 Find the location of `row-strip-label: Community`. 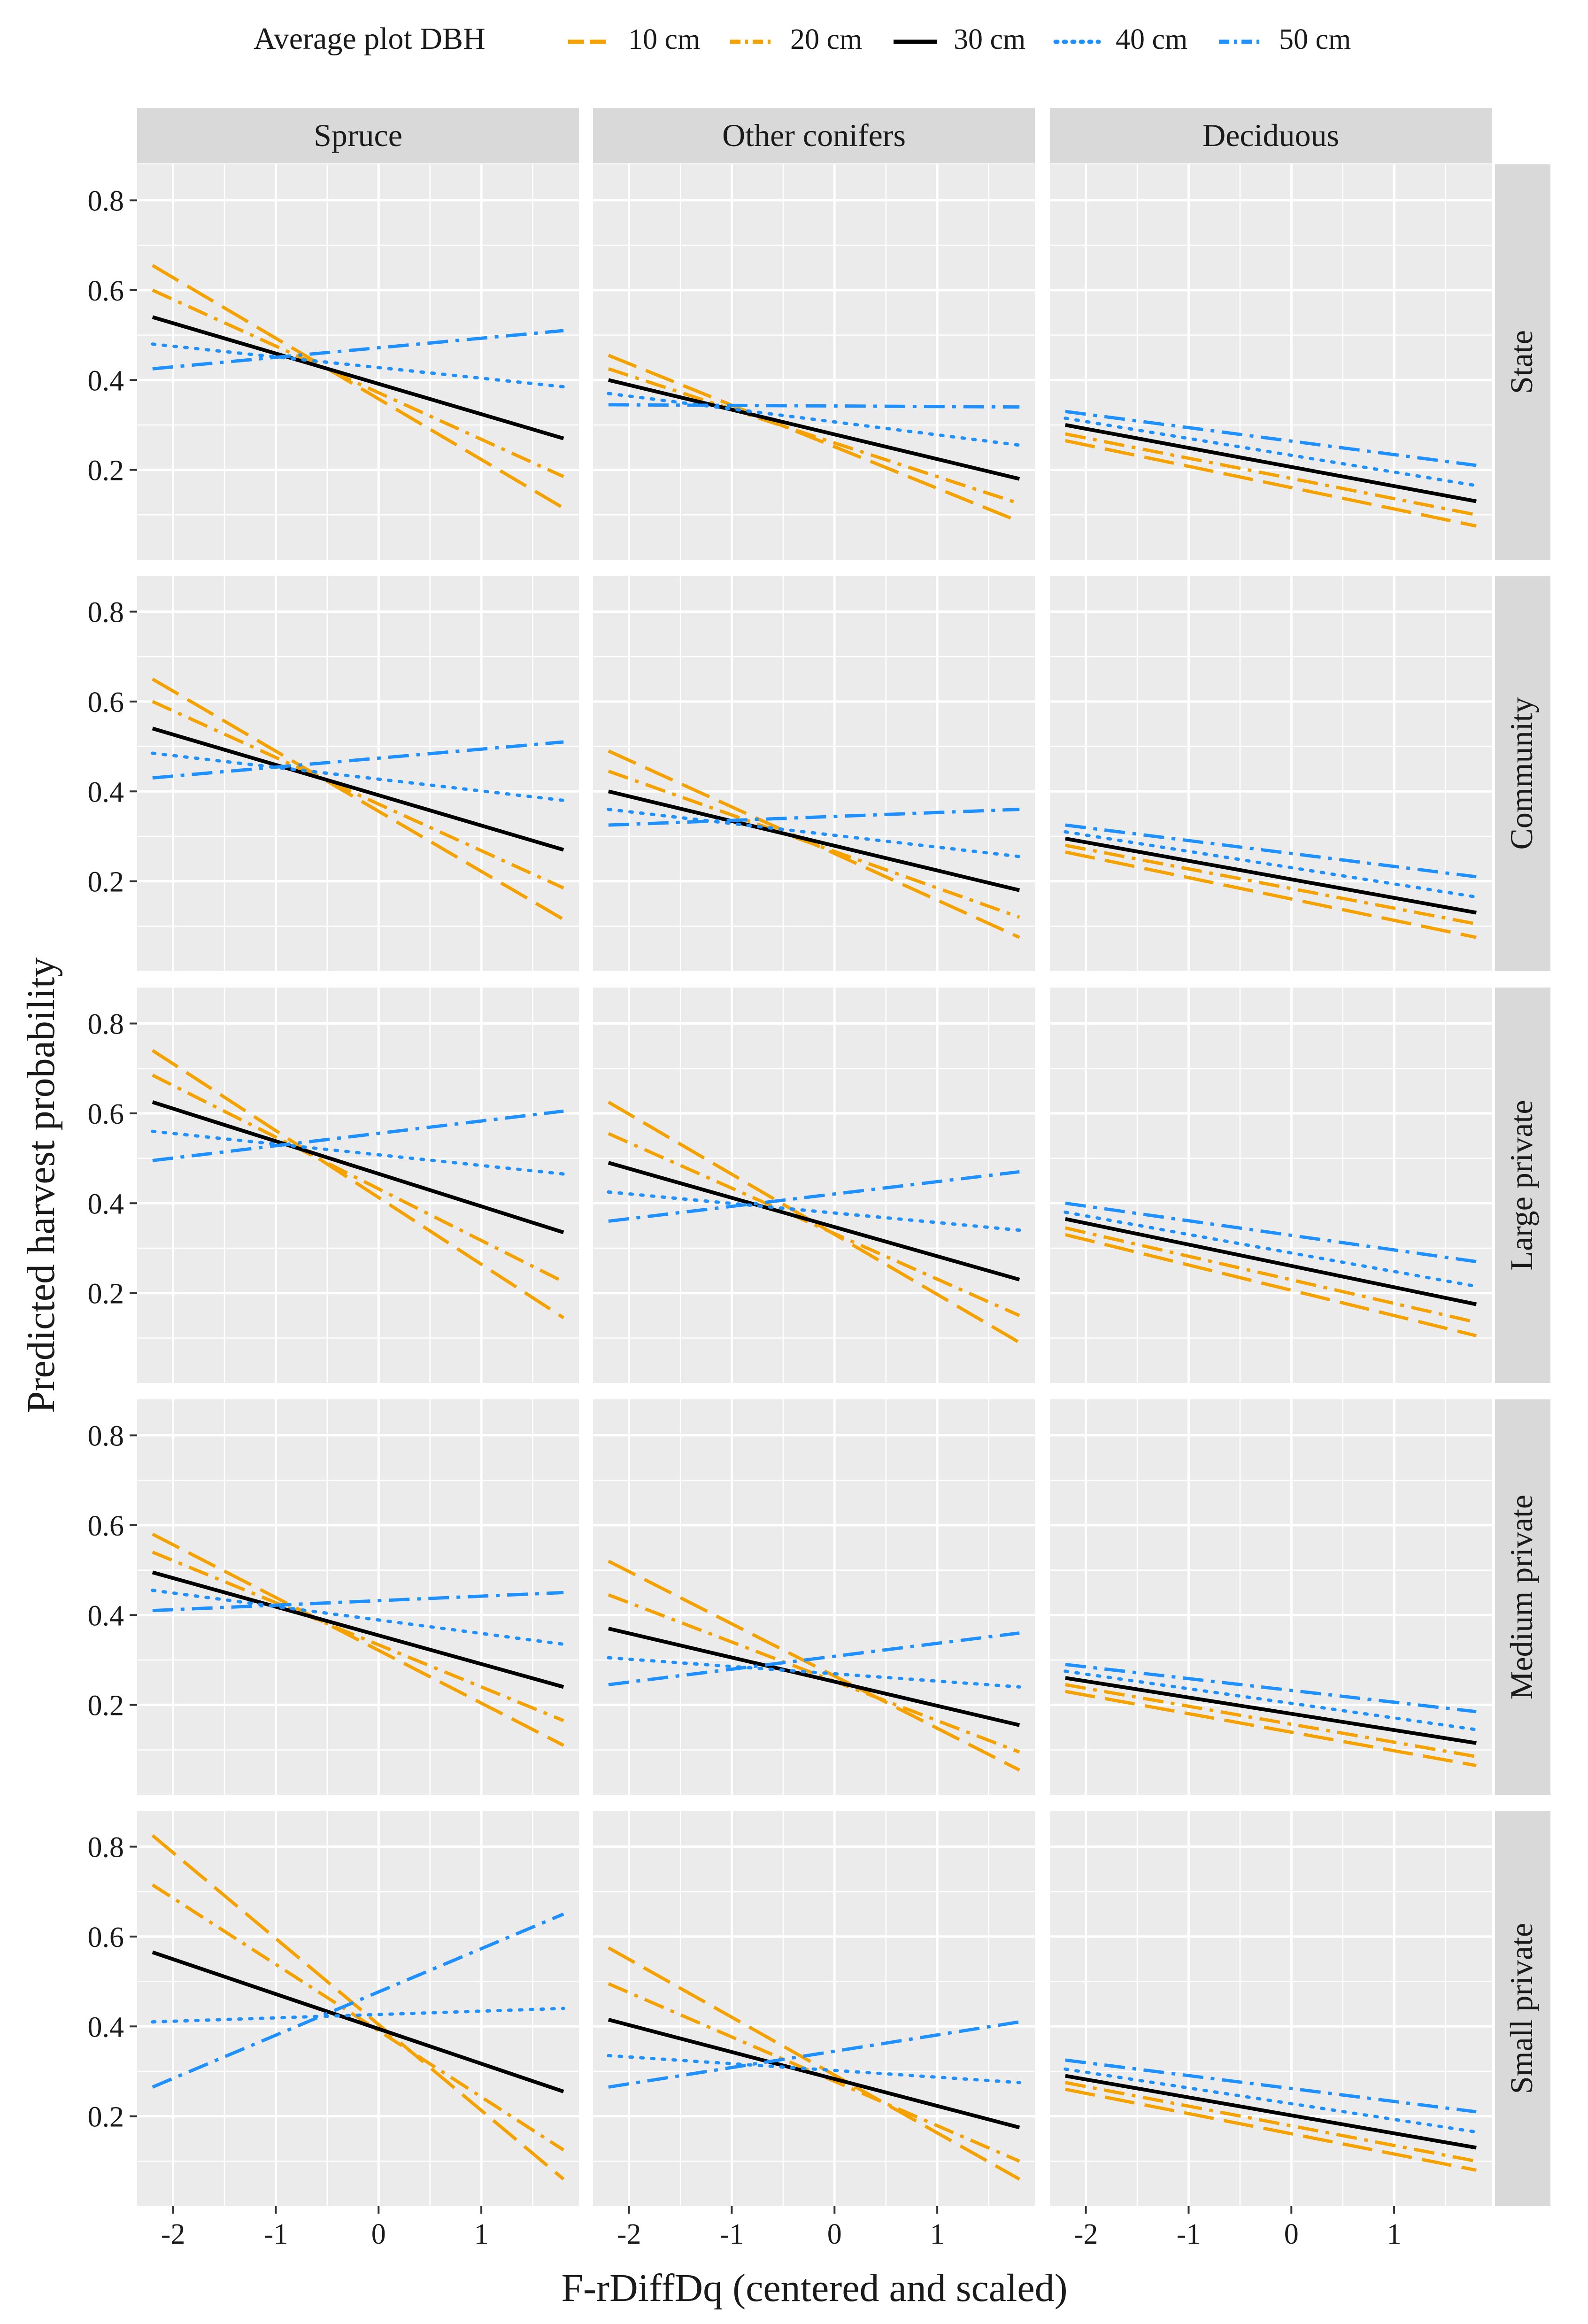

row-strip-label: Community is located at coordinates (1521, 773).